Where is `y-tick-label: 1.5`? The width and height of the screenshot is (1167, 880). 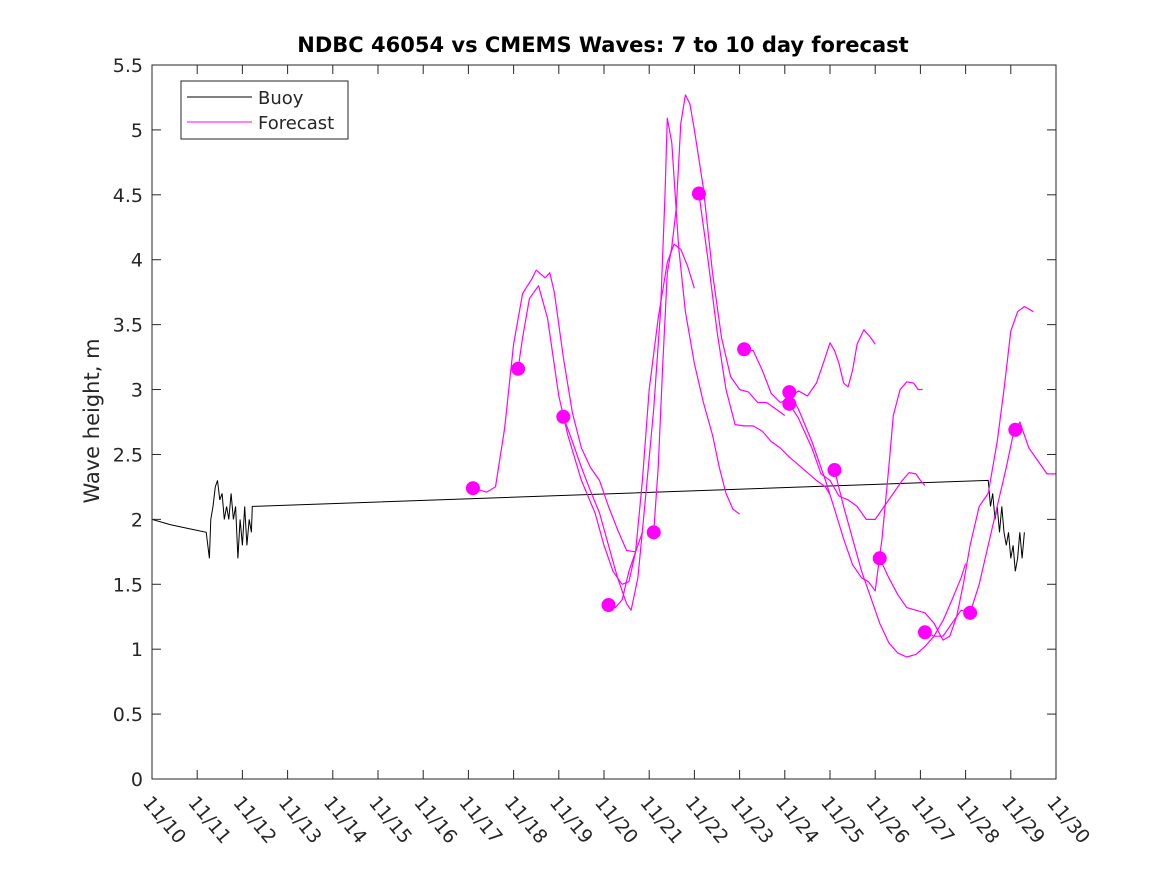
y-tick-label: 1.5 is located at coordinates (128, 585).